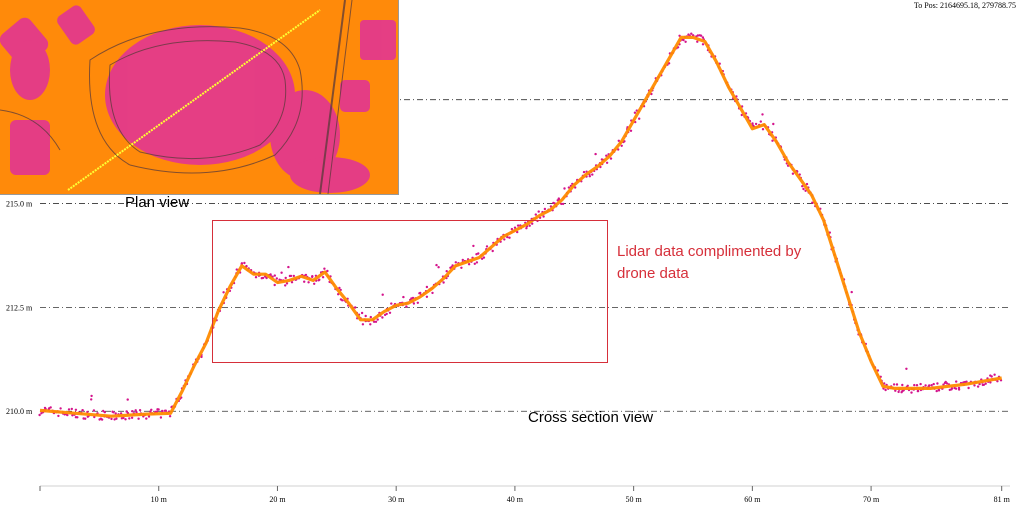 The height and width of the screenshot is (507, 1024). I want to click on x-tick-labels: 10 m 20 m 30 m 40 m 50 m 60 m 70 m 81 m, so click(525, 495).